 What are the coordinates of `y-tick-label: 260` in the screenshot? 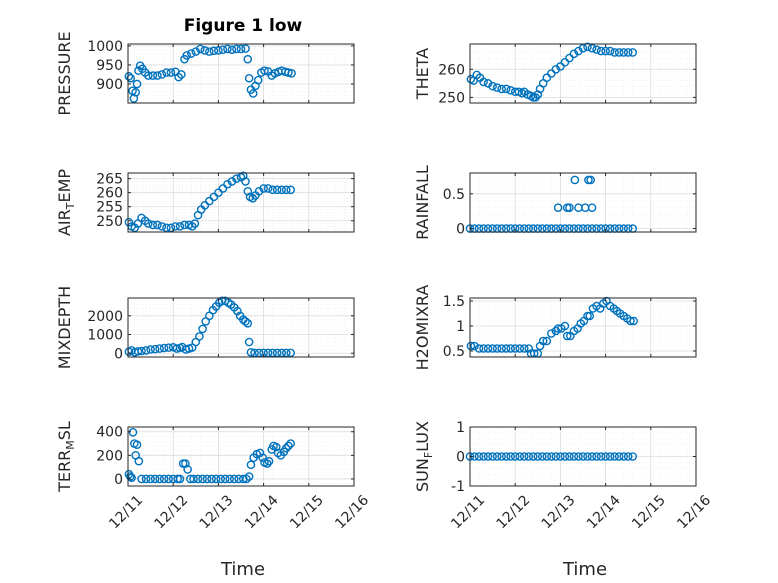 It's located at (109, 194).